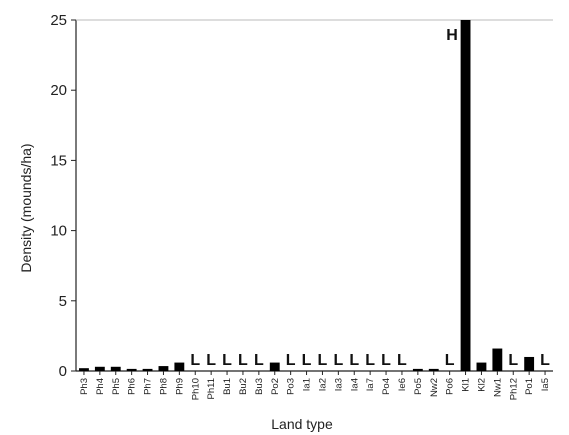 This screenshot has height=435, width=569. What do you see at coordinates (163, 386) in the screenshot?
I see `x-tick-label: Ph8` at bounding box center [163, 386].